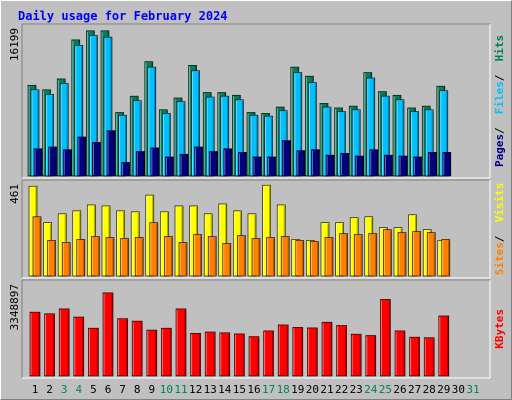  Describe the element at coordinates (210, 389) in the screenshot. I see `x-tick-day-13: 13` at that location.